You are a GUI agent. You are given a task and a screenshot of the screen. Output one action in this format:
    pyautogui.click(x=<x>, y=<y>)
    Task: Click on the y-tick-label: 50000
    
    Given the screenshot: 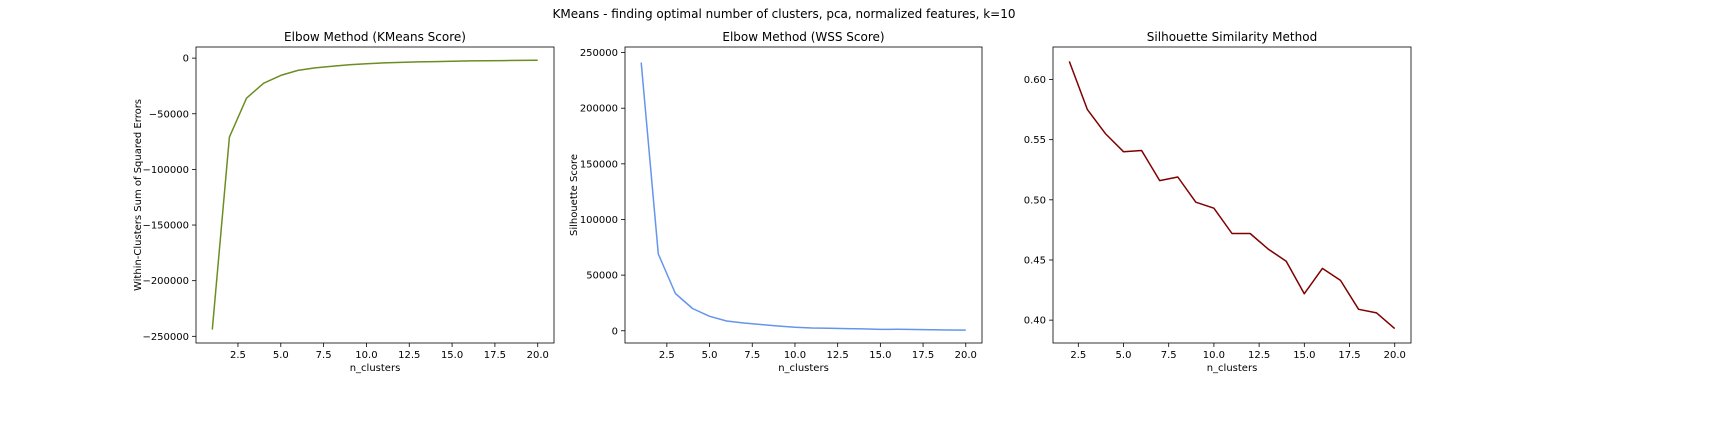 What is the action you would take?
    pyautogui.click(x=602, y=276)
    